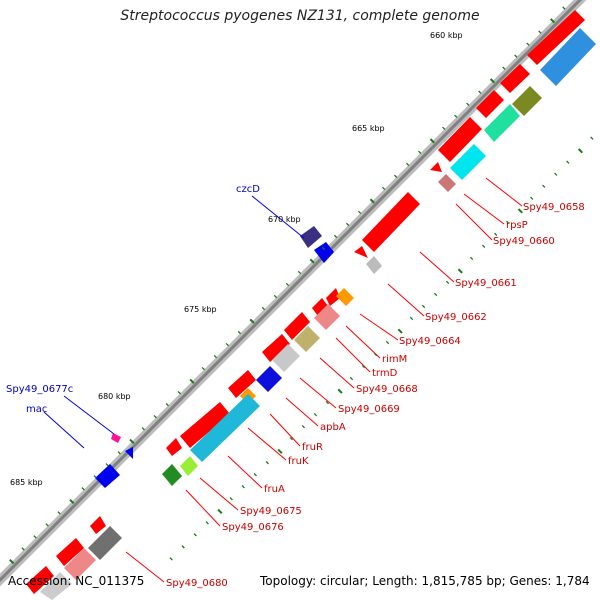 The height and width of the screenshot is (600, 600). Describe the element at coordinates (197, 583) in the screenshot. I see `gene-label-Spy49_0680: Spy49_0680` at that location.